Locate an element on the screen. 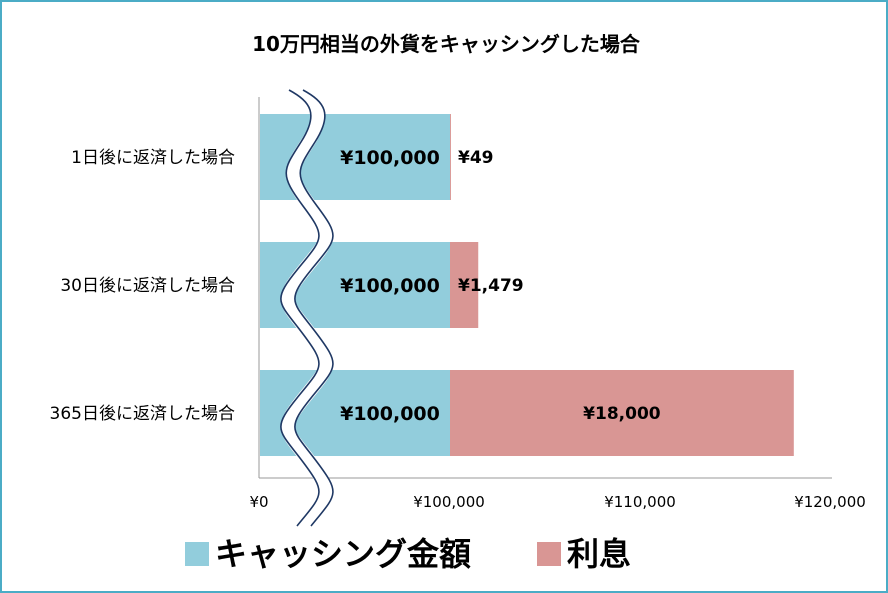  category-labels: 1日後に返済した場合 30日後に返済した場合 365日後に返済した場合 is located at coordinates (142, 286).